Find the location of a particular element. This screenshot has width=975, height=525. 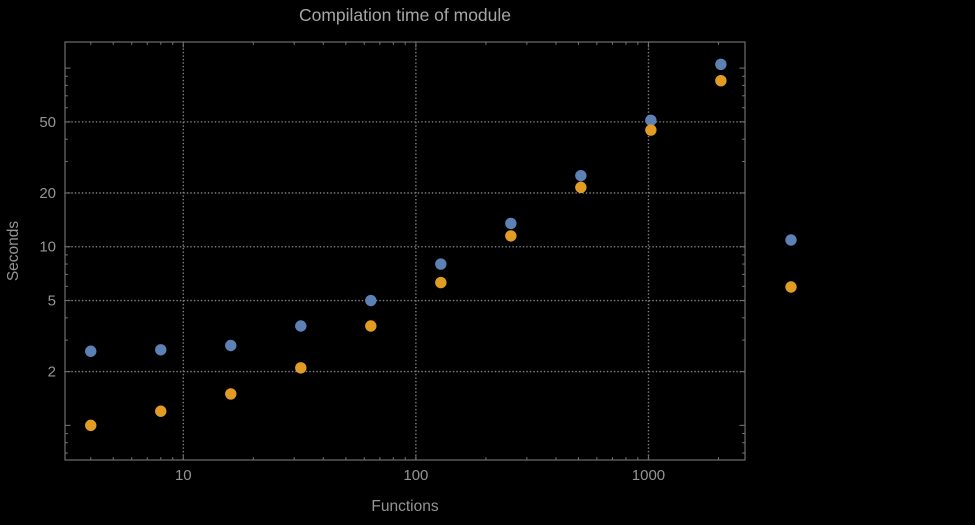

x-tick-label: 100 is located at coordinates (415, 475).